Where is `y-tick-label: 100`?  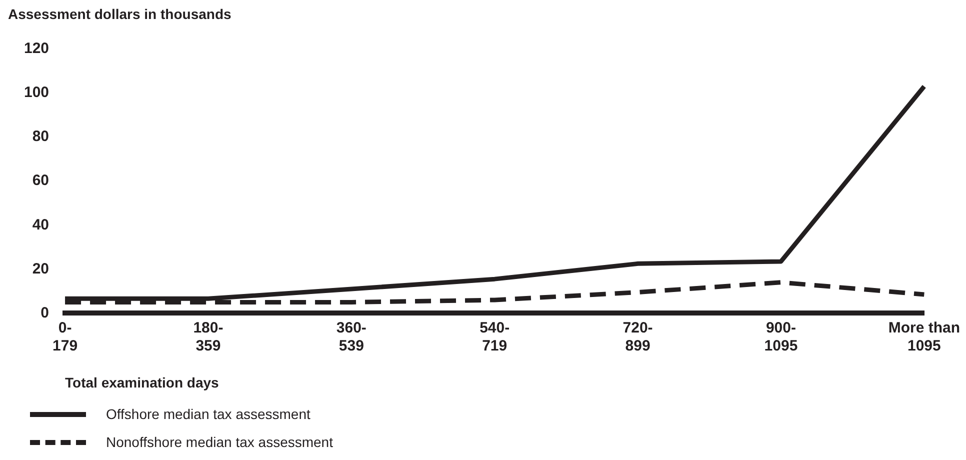 y-tick-label: 100 is located at coordinates (37, 93).